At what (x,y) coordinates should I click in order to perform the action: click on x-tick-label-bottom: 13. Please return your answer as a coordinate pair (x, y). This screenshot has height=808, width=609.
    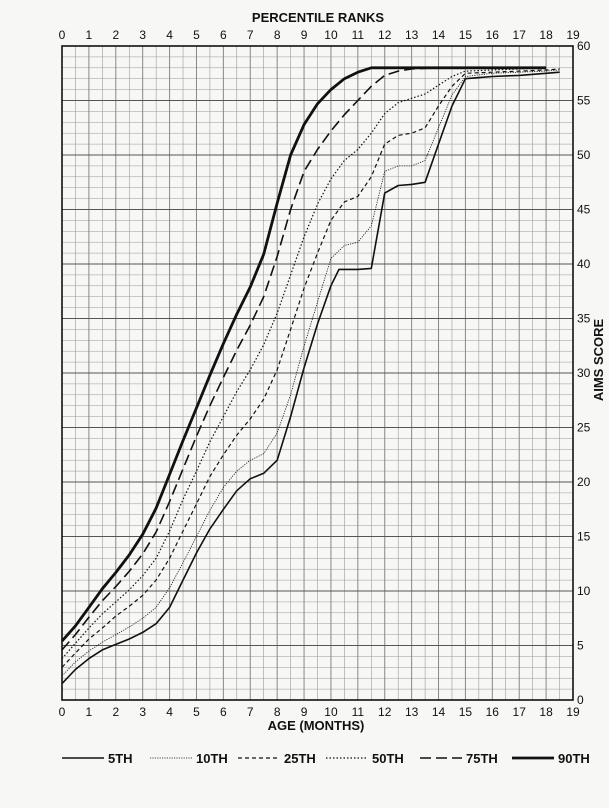
    Looking at the image, I should click on (412, 712).